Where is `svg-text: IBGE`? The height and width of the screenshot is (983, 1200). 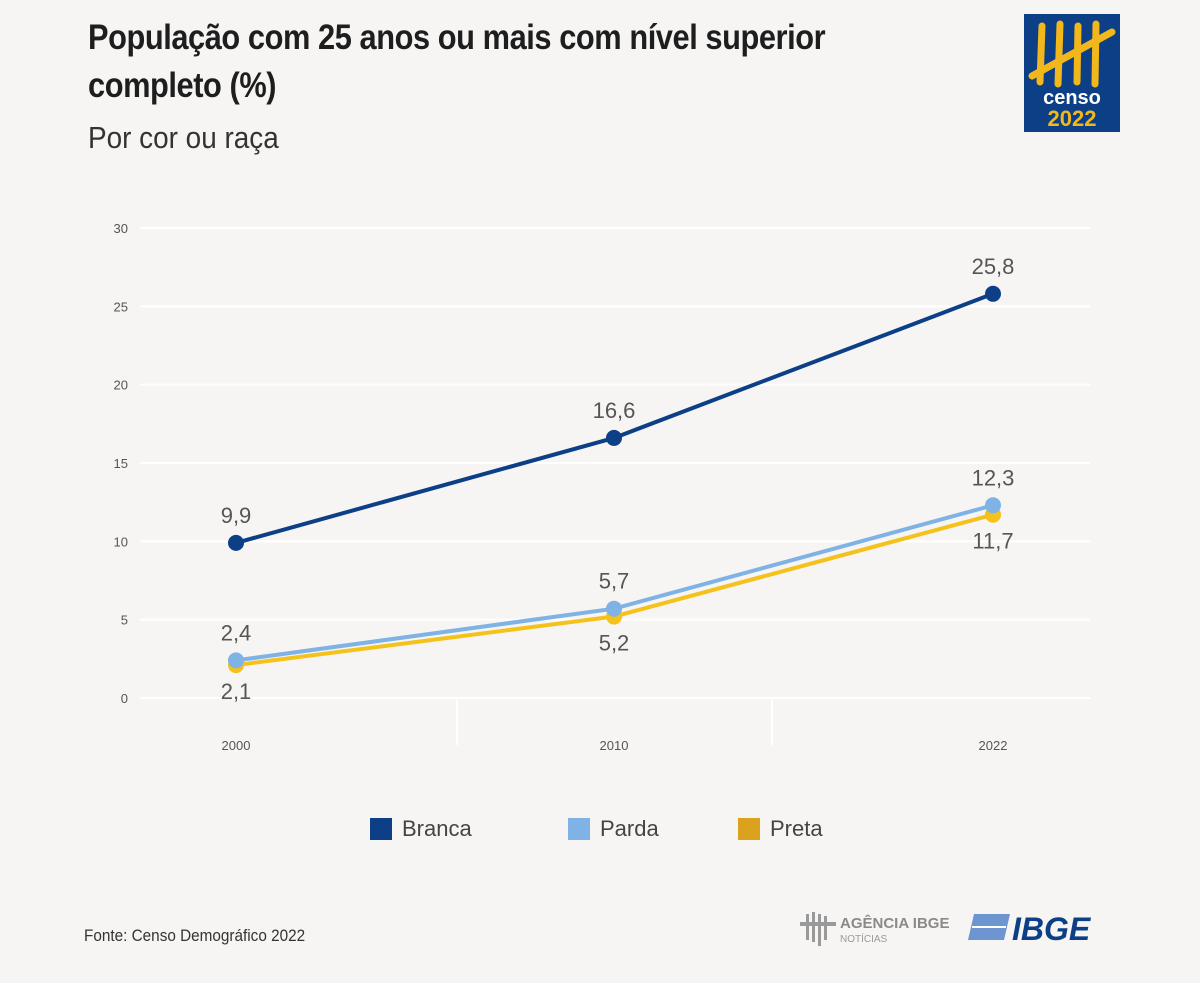
svg-text: IBGE is located at coordinates (1052, 928).